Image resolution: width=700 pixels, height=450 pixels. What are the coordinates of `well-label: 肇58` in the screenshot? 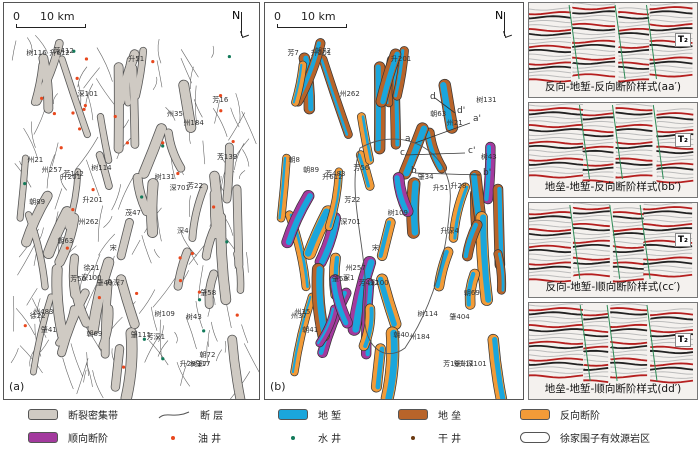 It's located at (208, 292).